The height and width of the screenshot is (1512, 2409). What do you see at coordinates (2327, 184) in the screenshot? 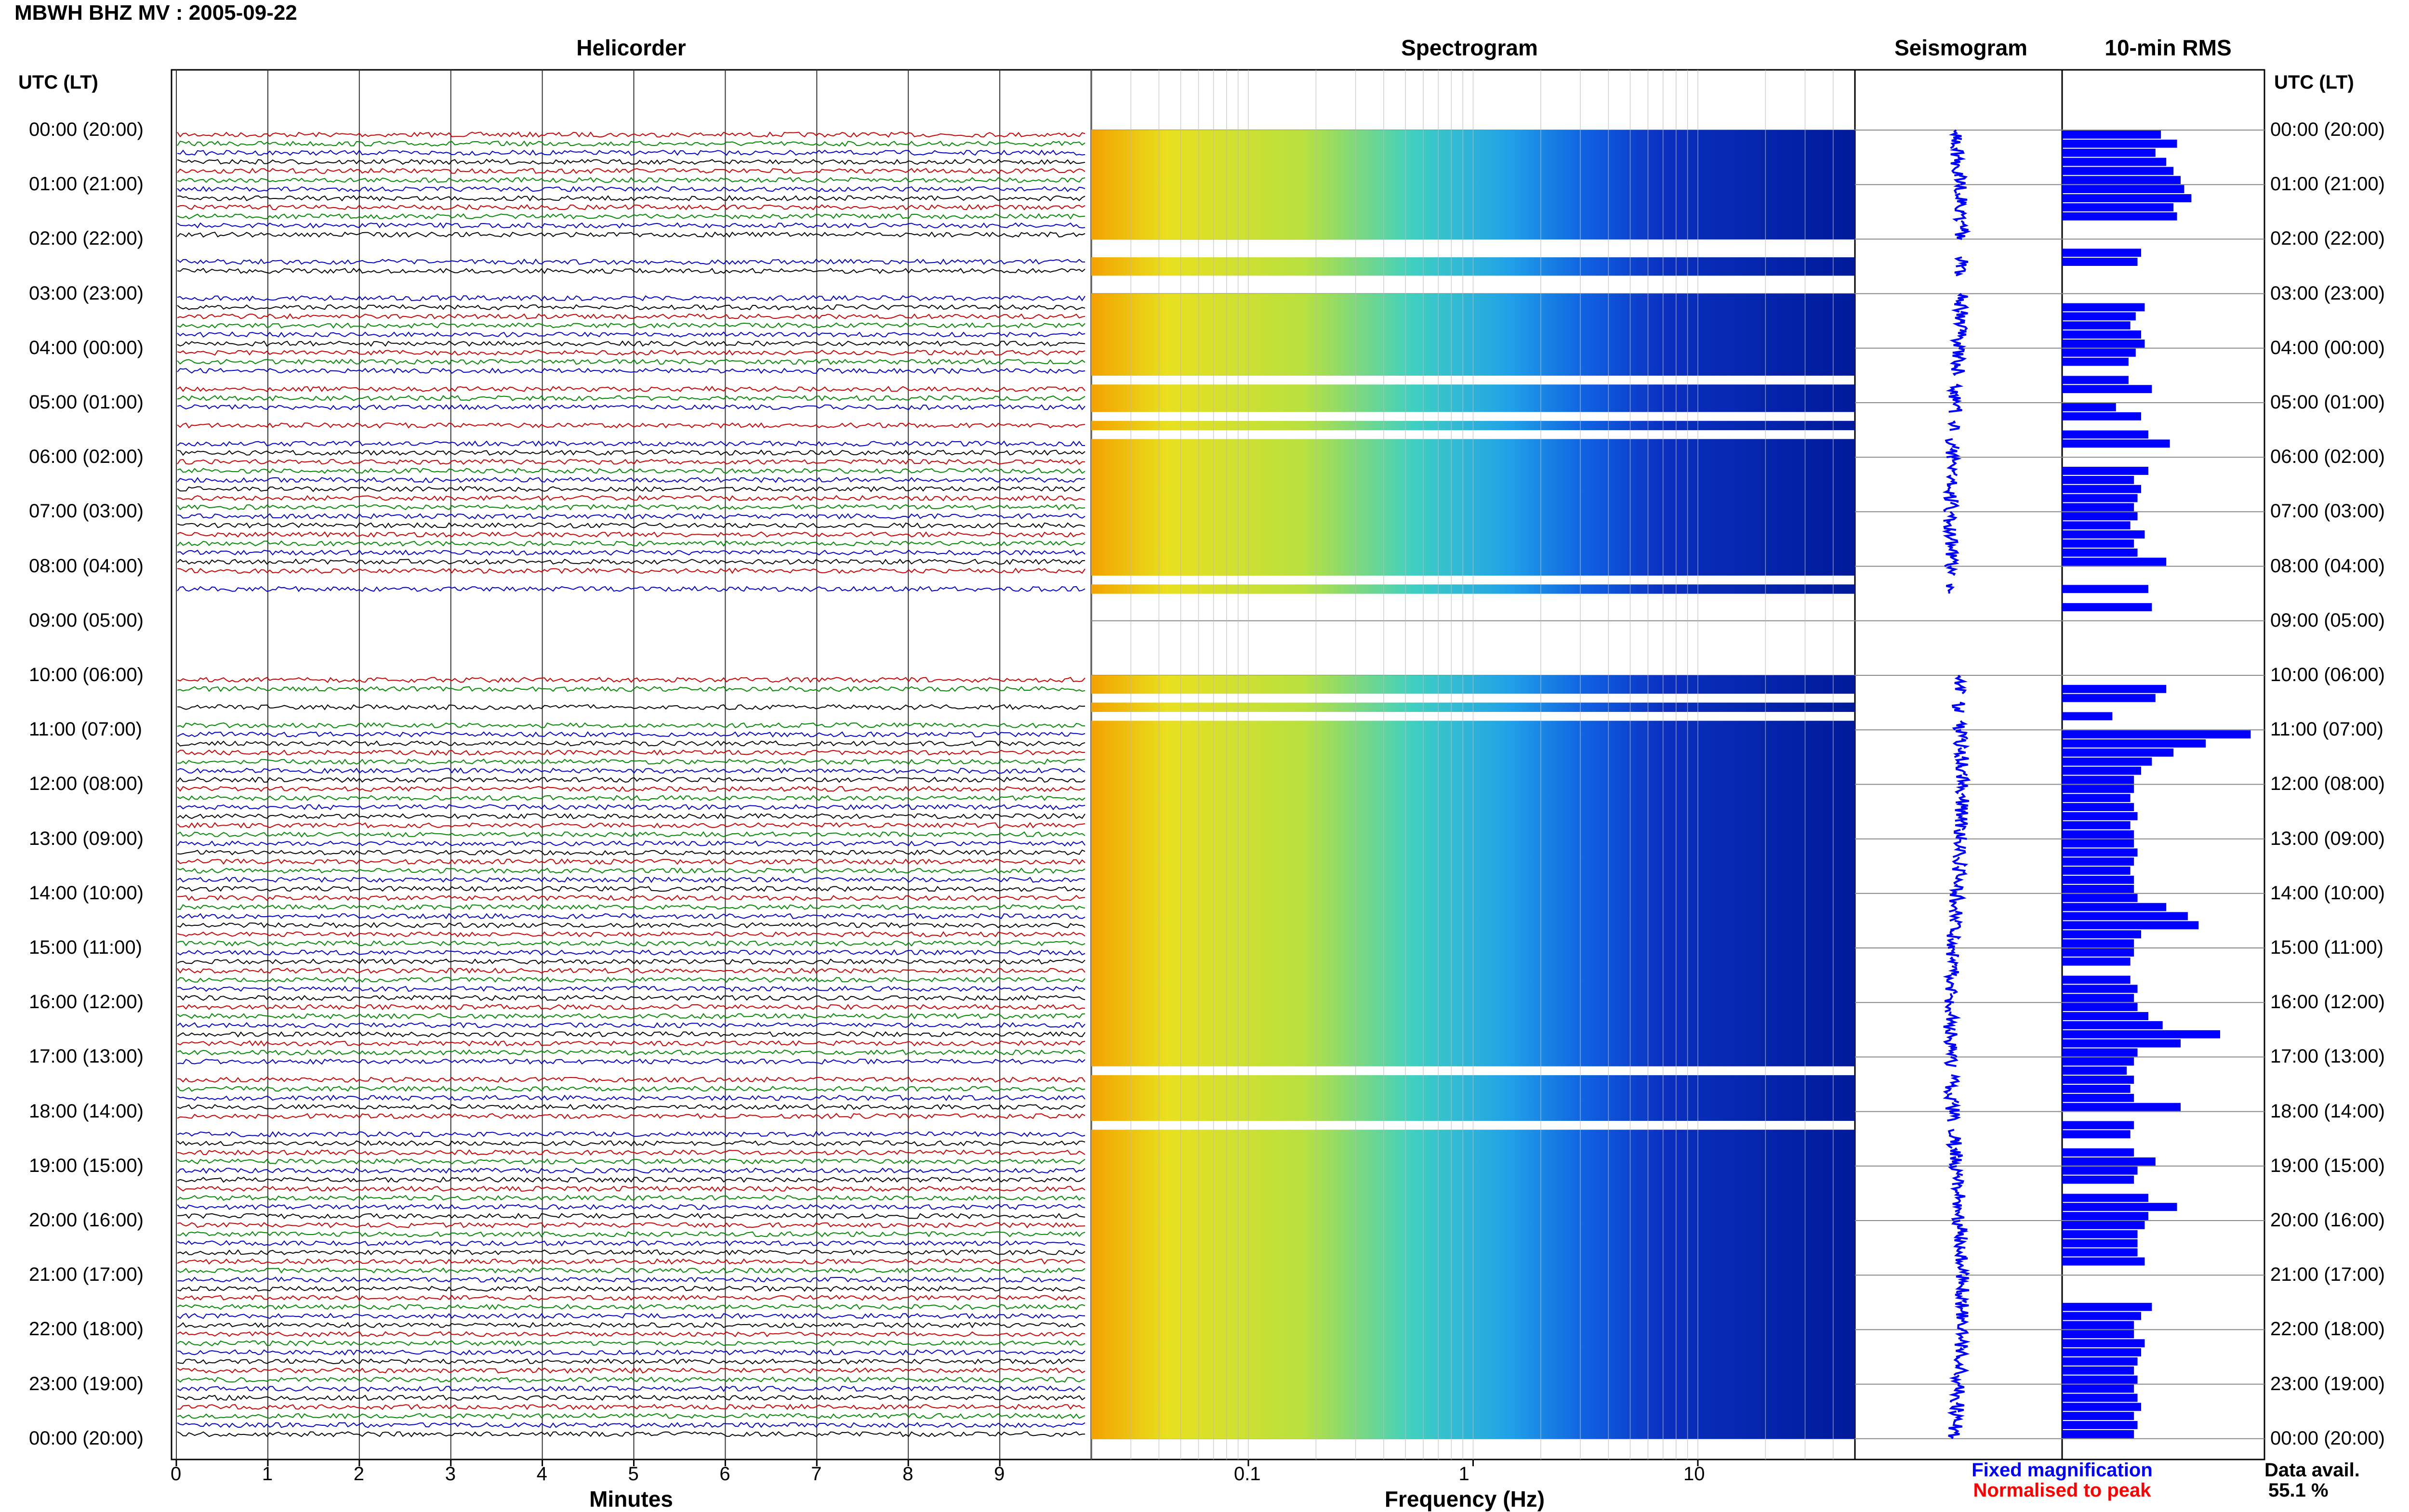
I see `hour-label-right: 01:00 (21:00)` at bounding box center [2327, 184].